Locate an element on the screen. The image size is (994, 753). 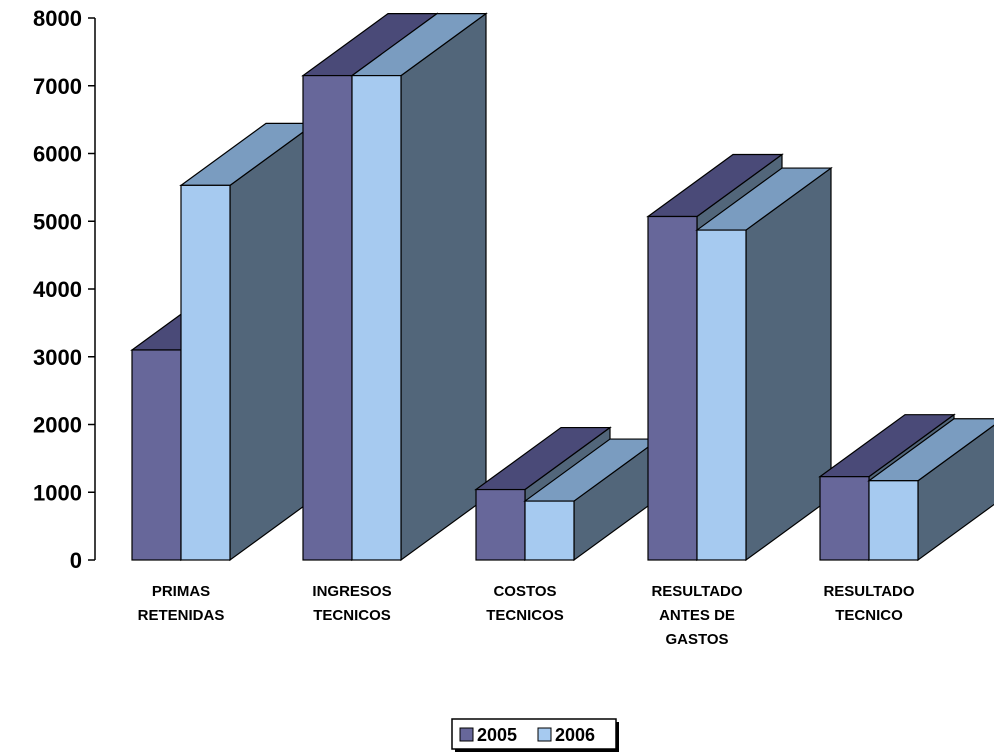
x-tick-label-line: ANTES DE is located at coordinates (697, 615).